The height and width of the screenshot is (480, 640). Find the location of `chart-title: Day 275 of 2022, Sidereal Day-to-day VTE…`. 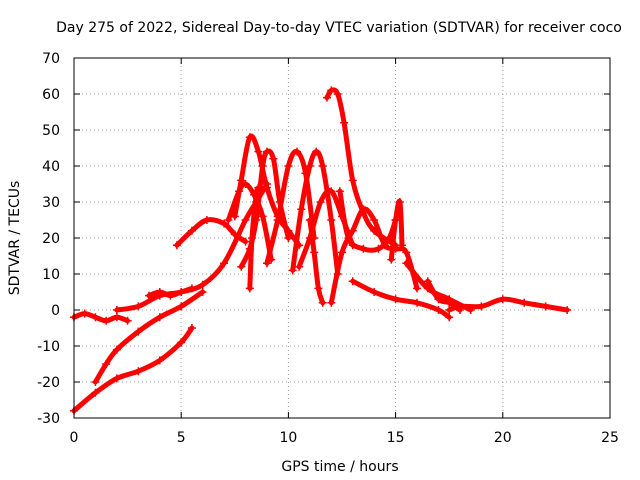

chart-title: Day 275 of 2022, Sidereal Day-to-day VTE… is located at coordinates (339, 28).